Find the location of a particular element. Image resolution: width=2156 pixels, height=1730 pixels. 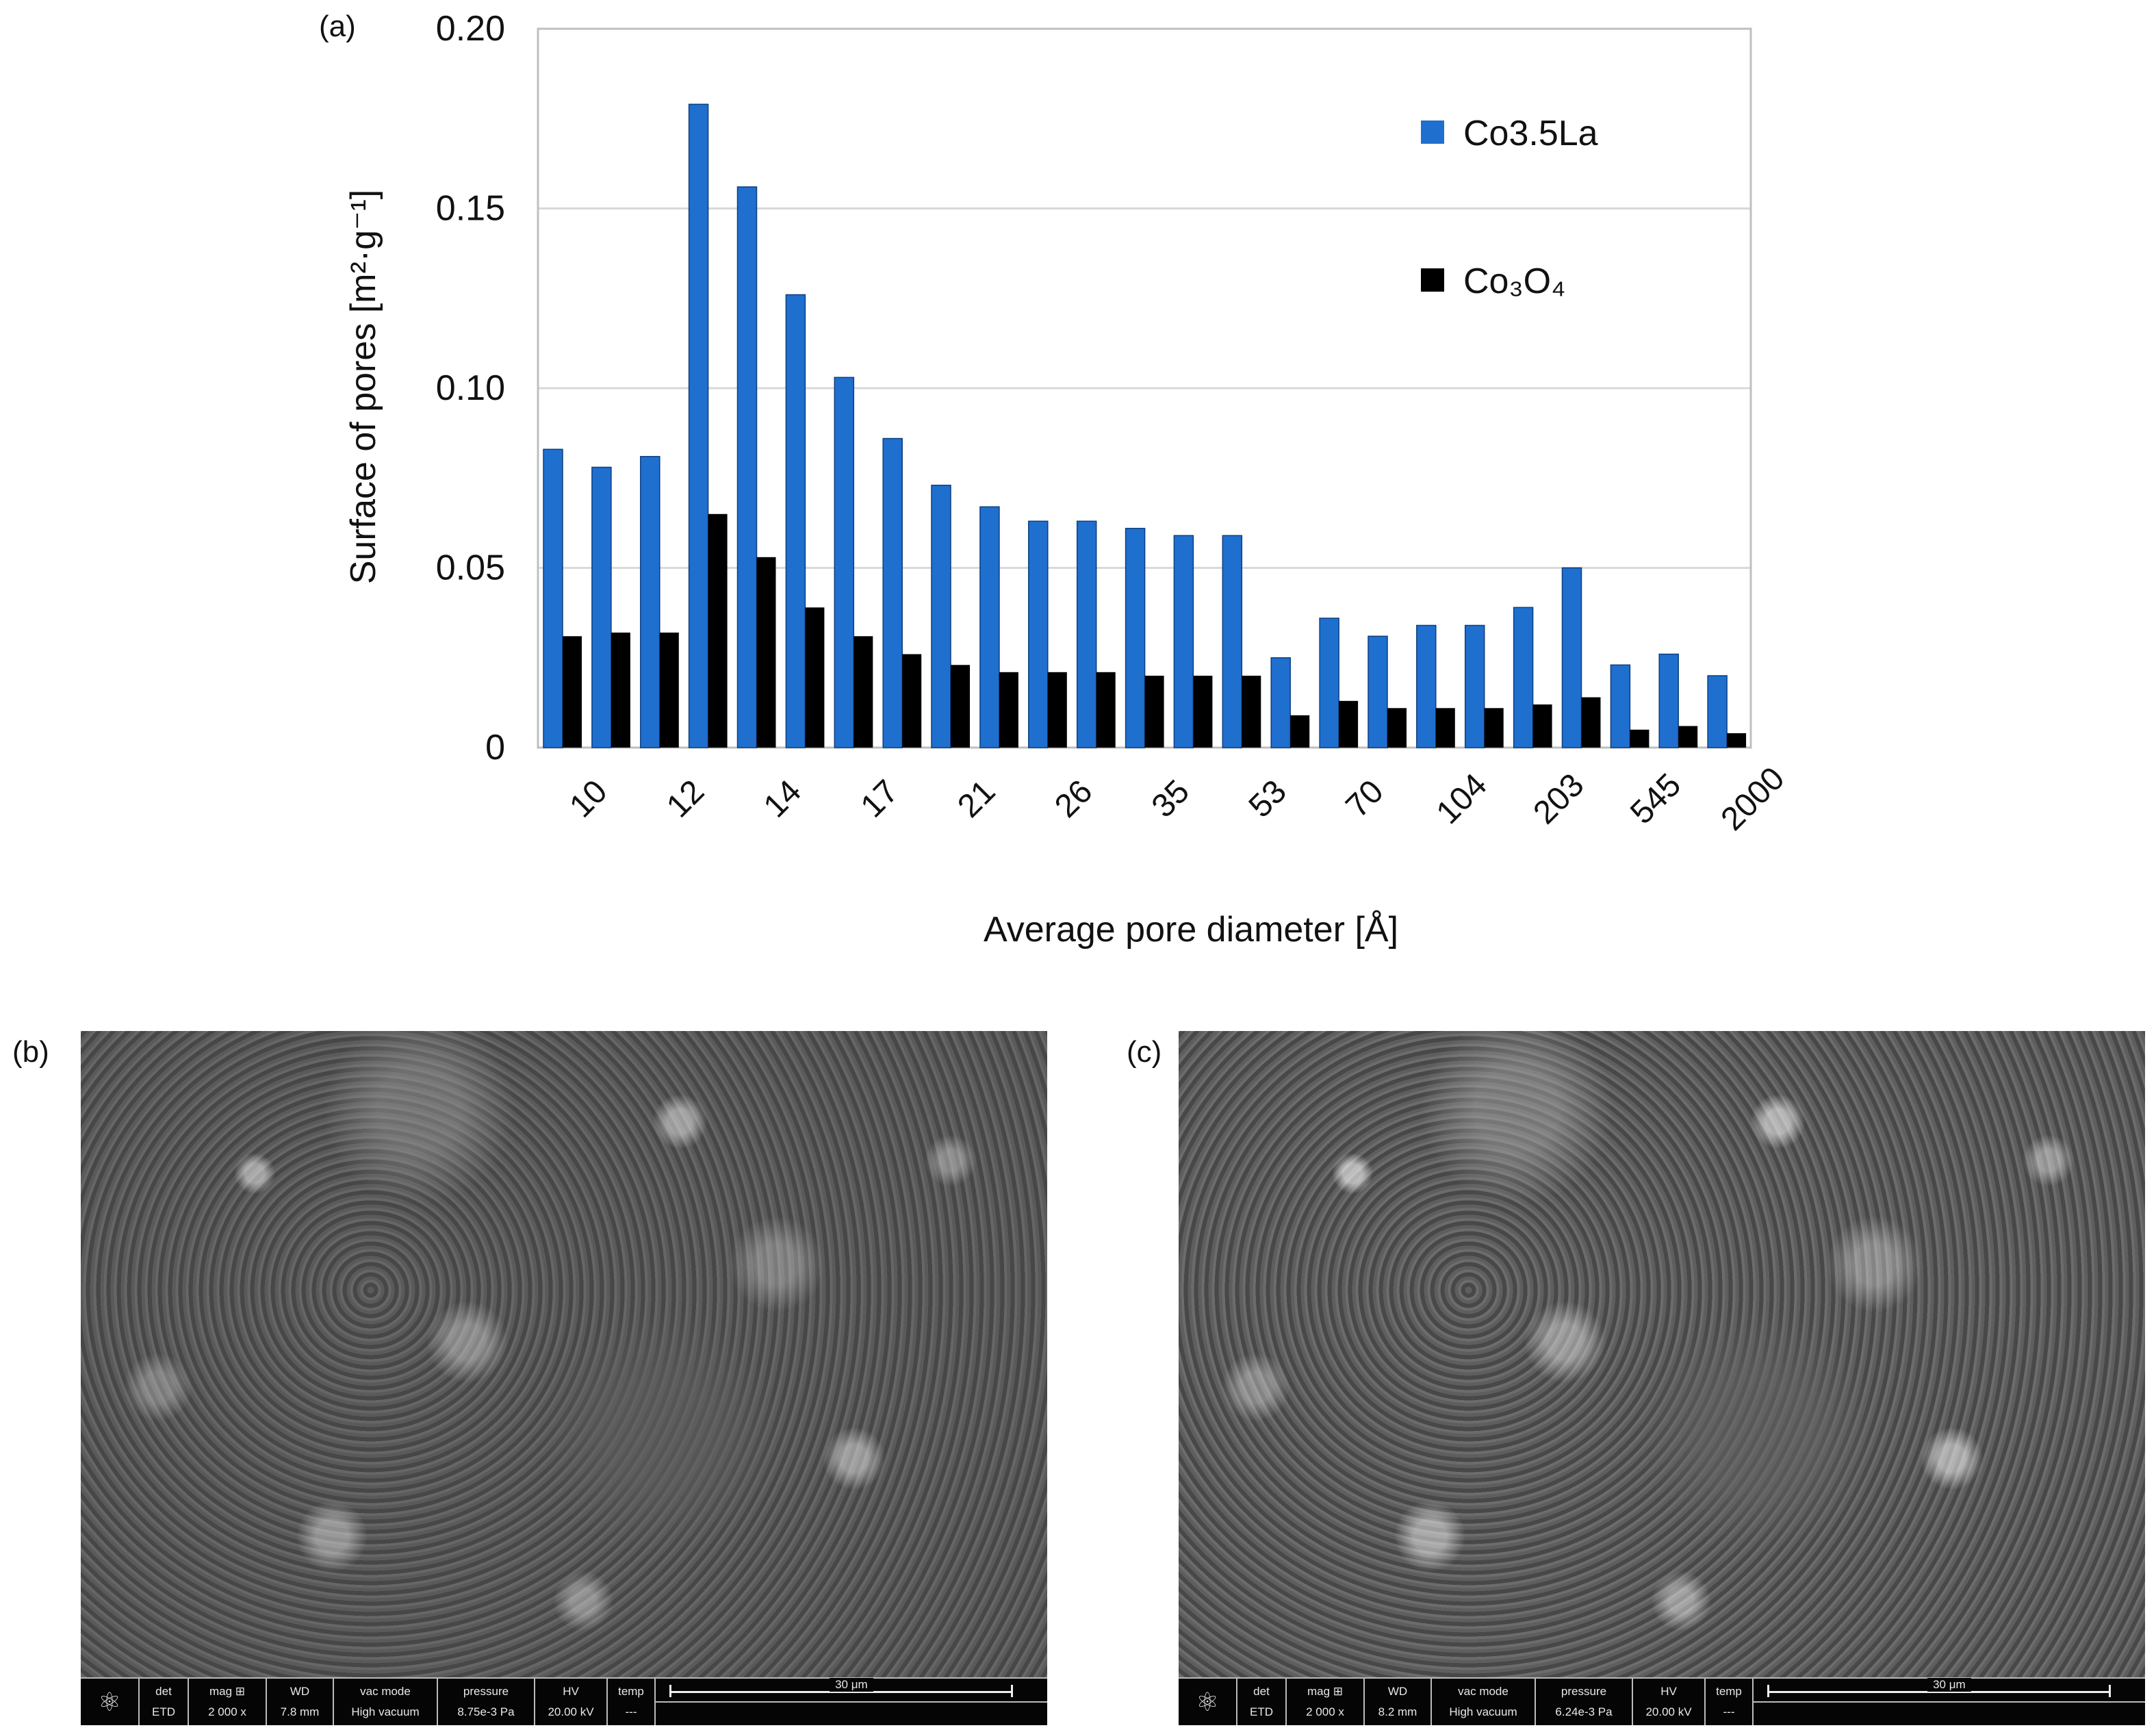

x-tick-label: 21 is located at coordinates (976, 798).